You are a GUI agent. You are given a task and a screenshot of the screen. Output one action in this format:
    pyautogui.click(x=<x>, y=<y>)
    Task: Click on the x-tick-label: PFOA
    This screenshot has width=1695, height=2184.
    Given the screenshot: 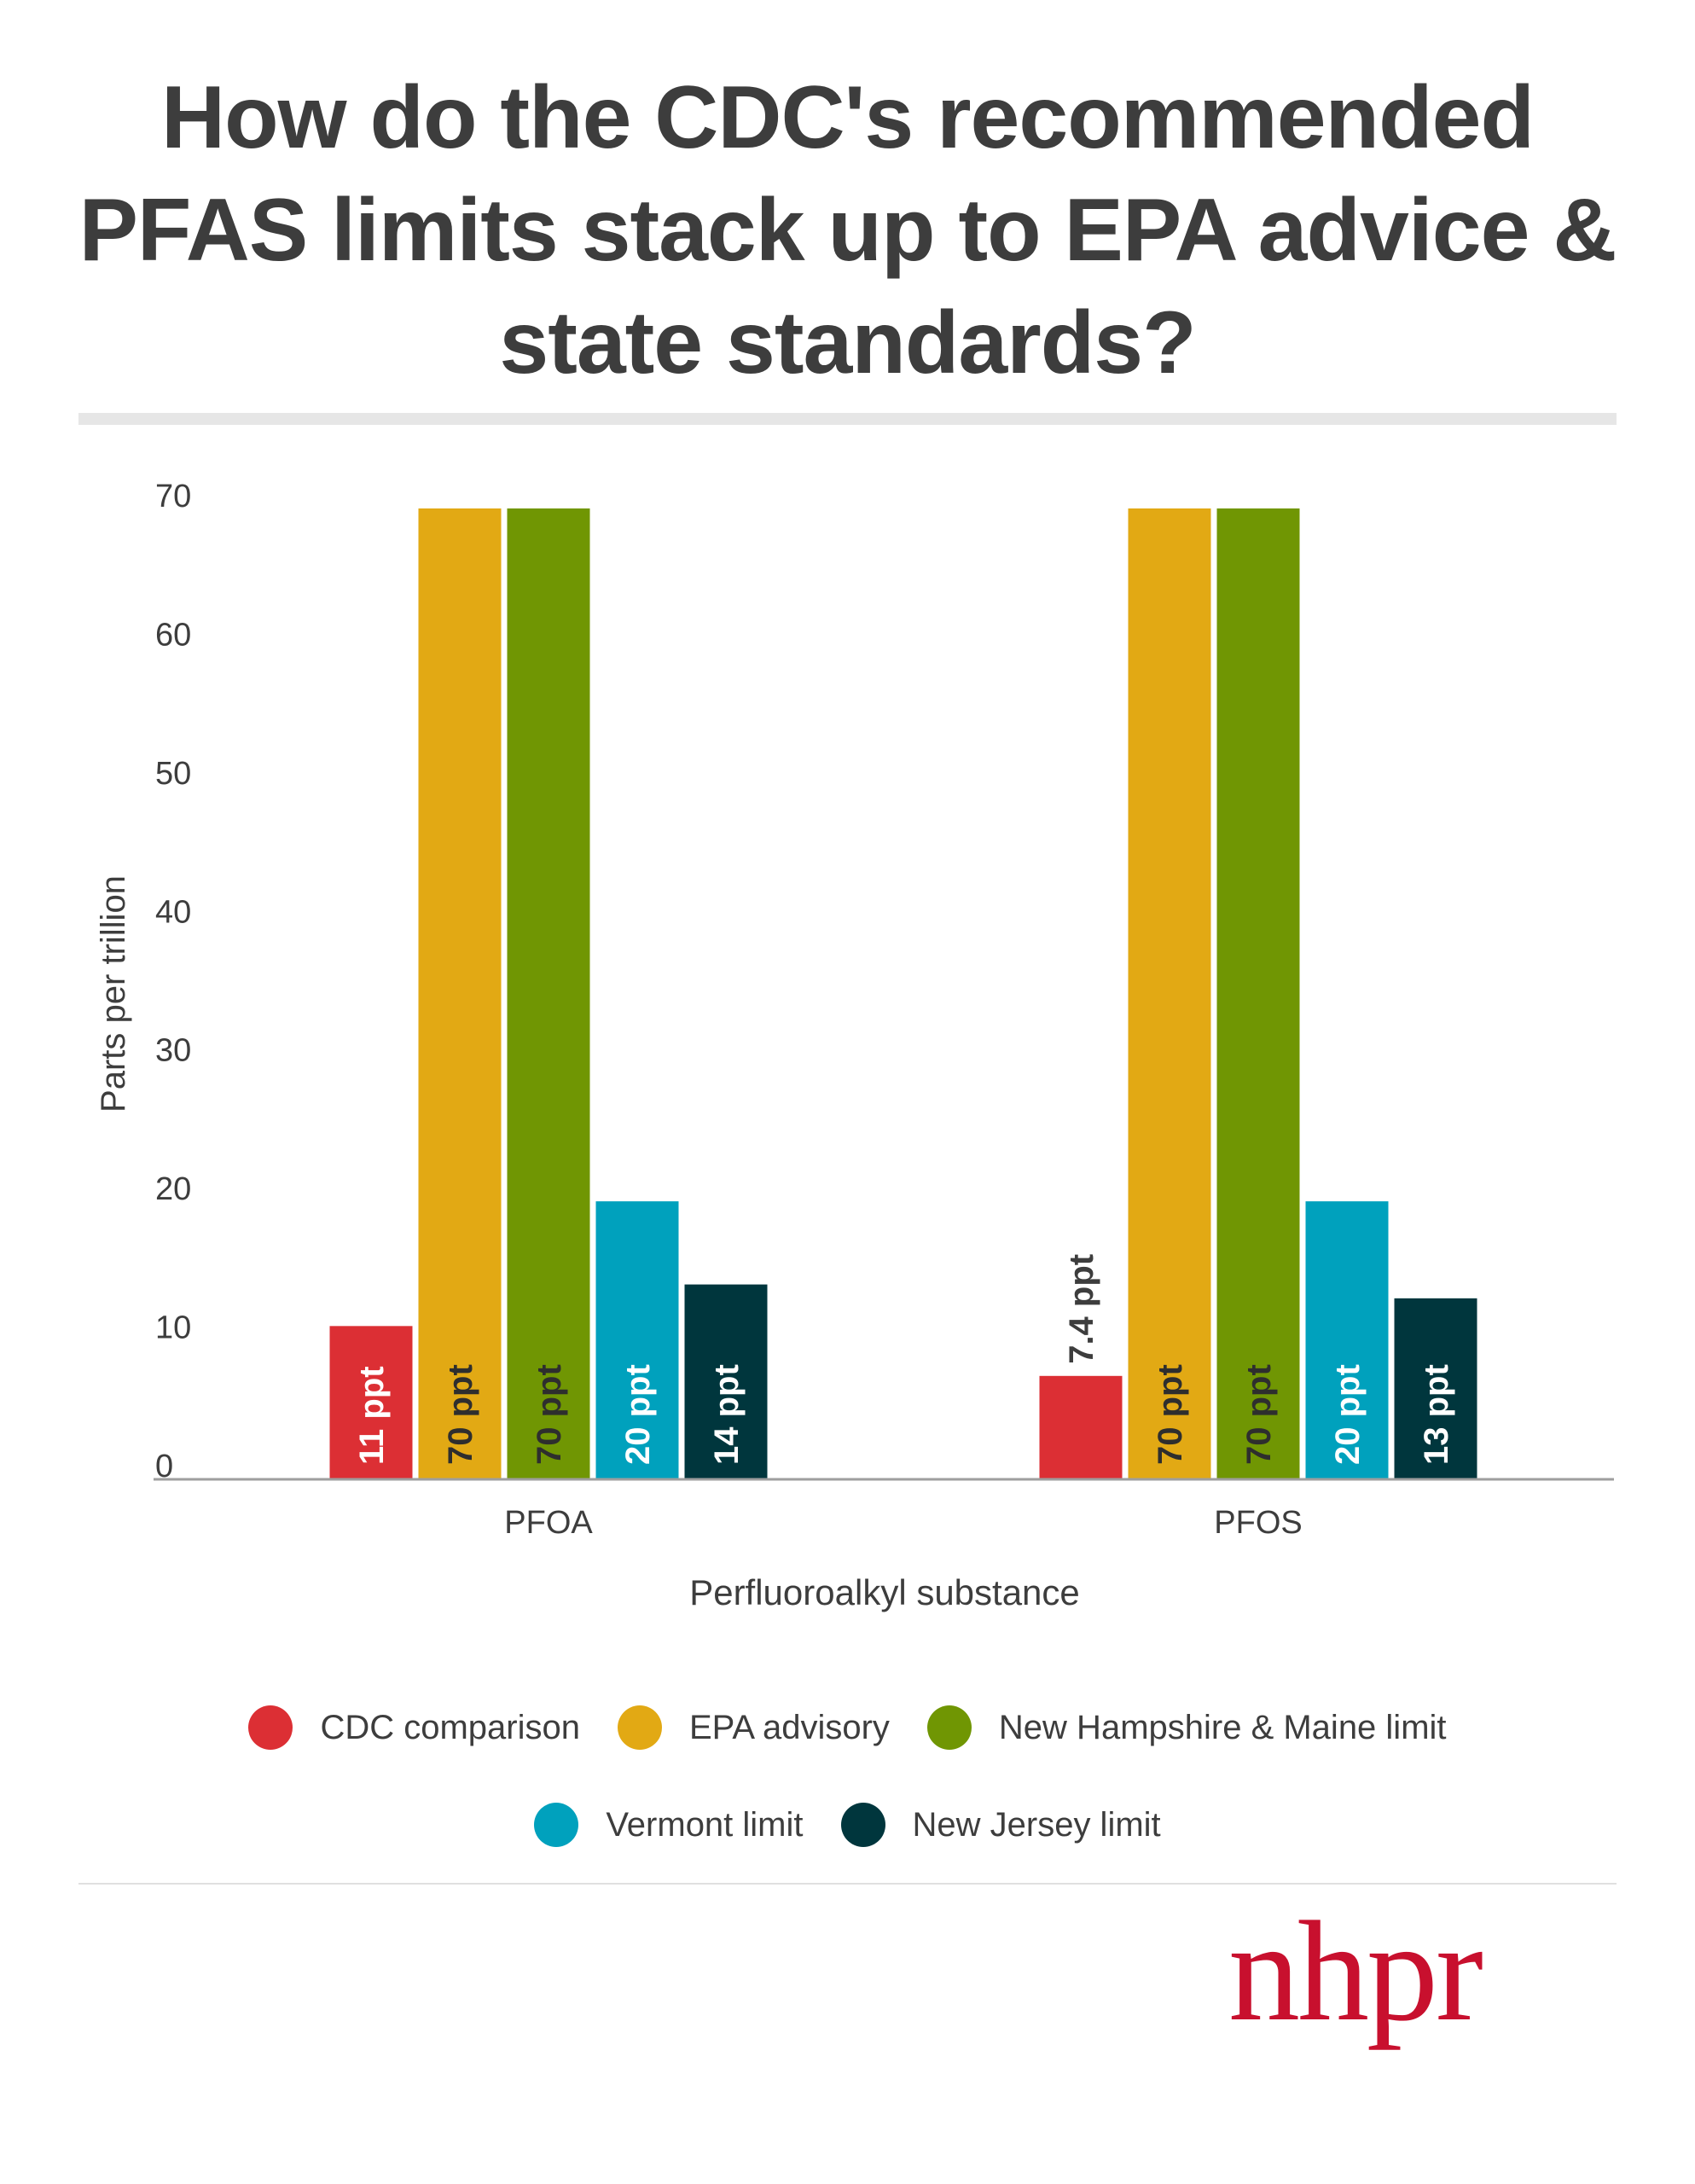 What is the action you would take?
    pyautogui.click(x=548, y=1523)
    